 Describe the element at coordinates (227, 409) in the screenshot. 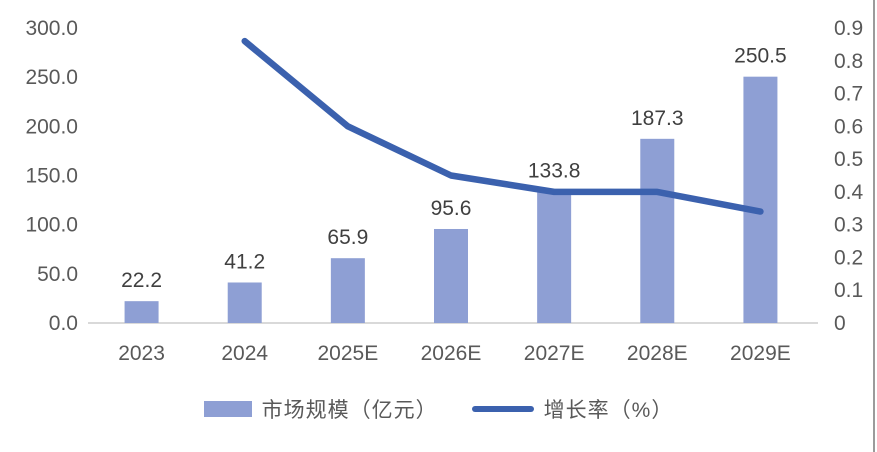

I see `bar-series-swatch` at that location.